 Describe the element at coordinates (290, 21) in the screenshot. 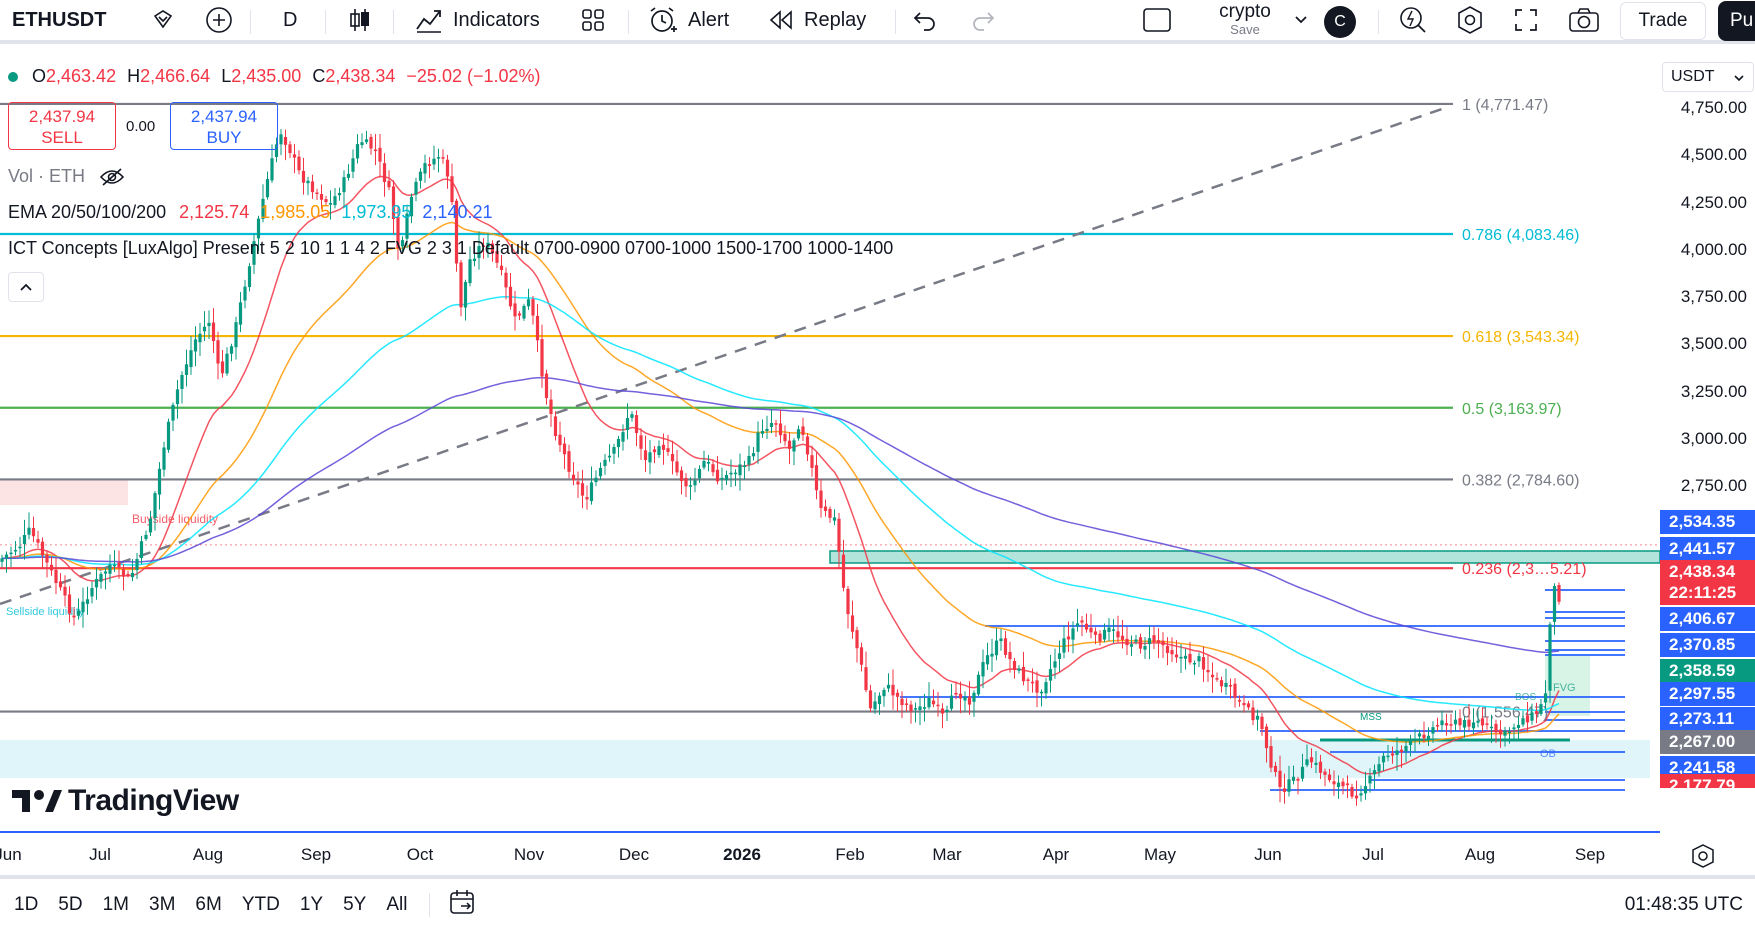

I see `interval-button: D` at that location.